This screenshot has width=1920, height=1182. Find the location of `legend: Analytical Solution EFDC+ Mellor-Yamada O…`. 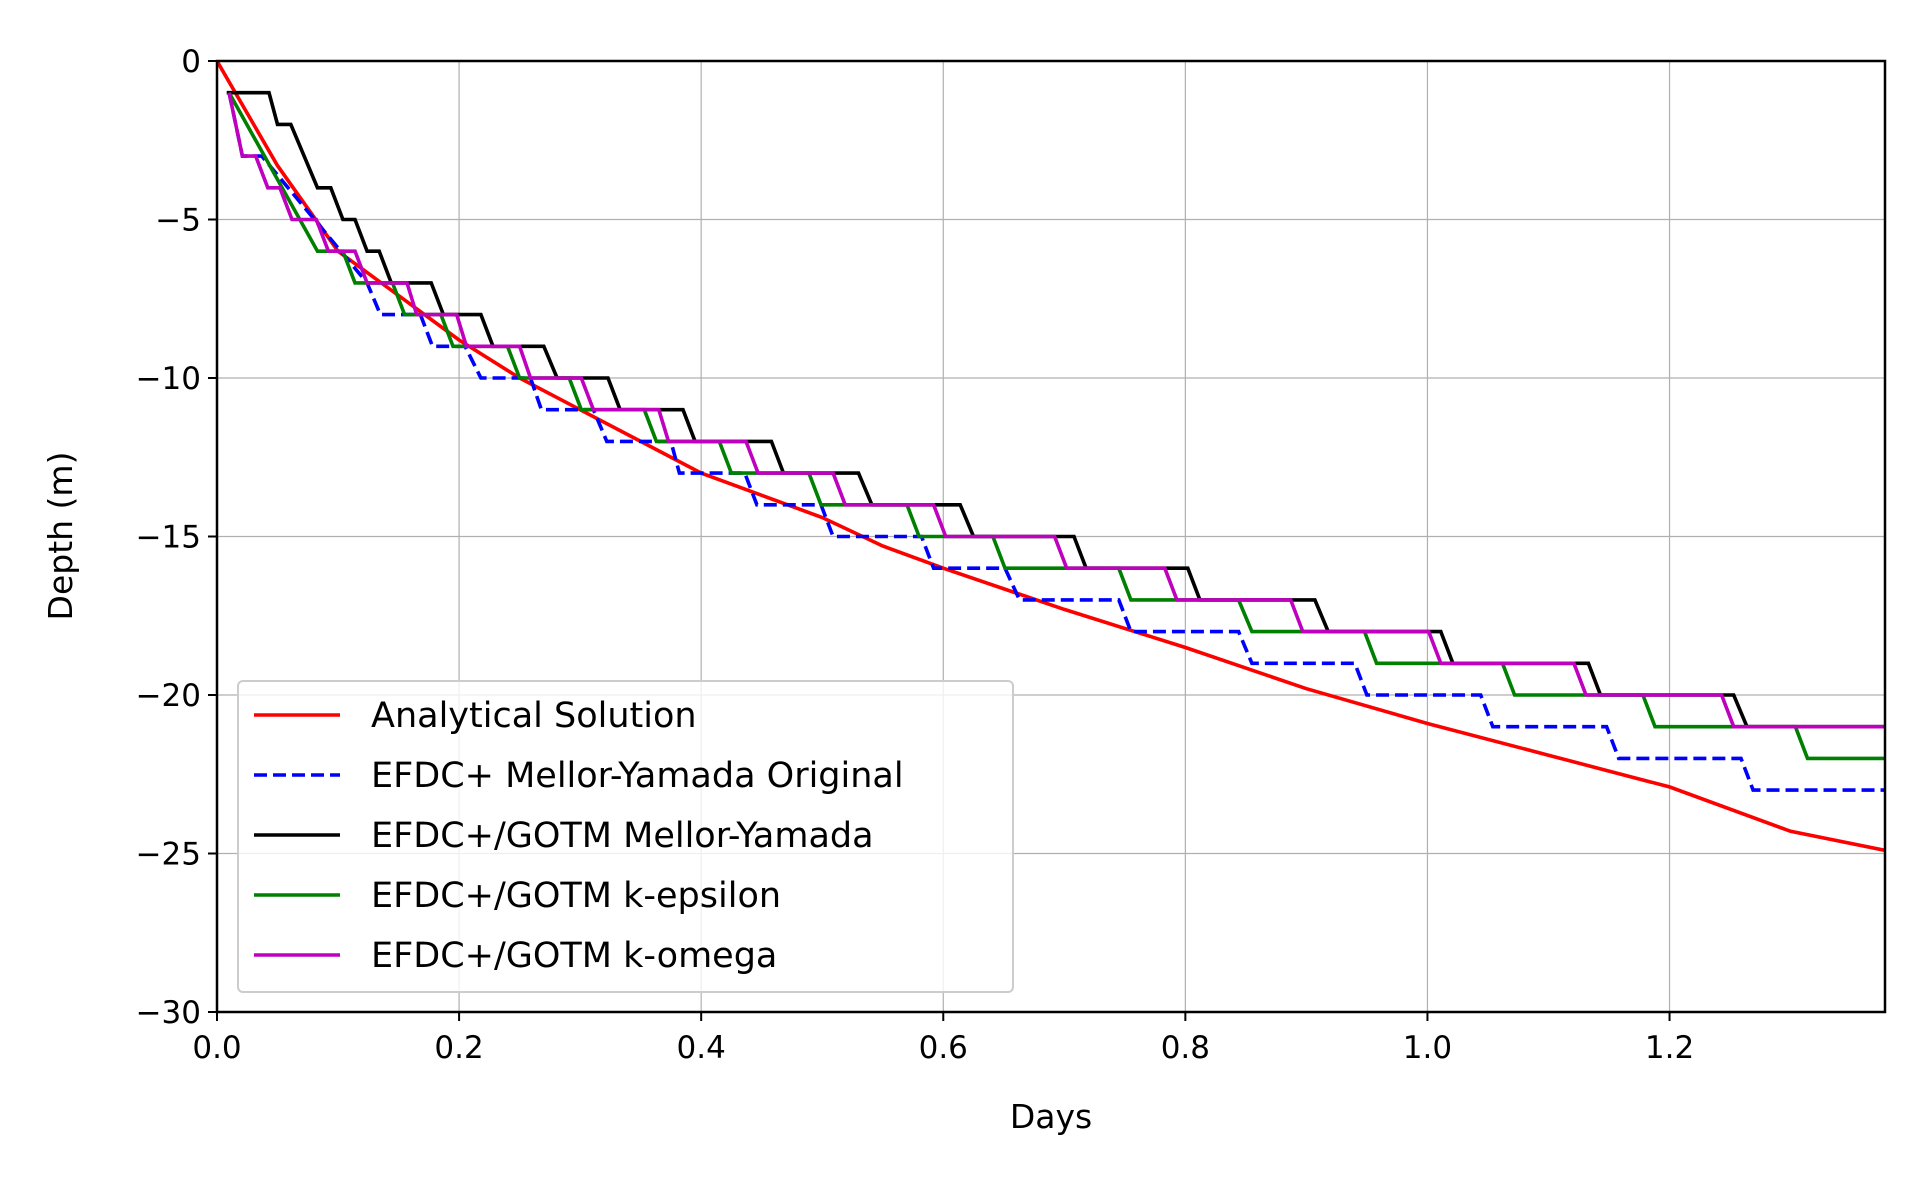

legend: Analytical Solution EFDC+ Mellor-Yamada O… is located at coordinates (625, 836).